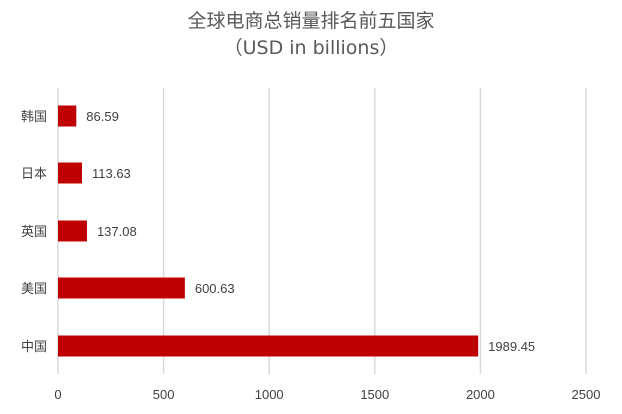  What do you see at coordinates (480, 394) in the screenshot?
I see `x-tick-label: 2000` at bounding box center [480, 394].